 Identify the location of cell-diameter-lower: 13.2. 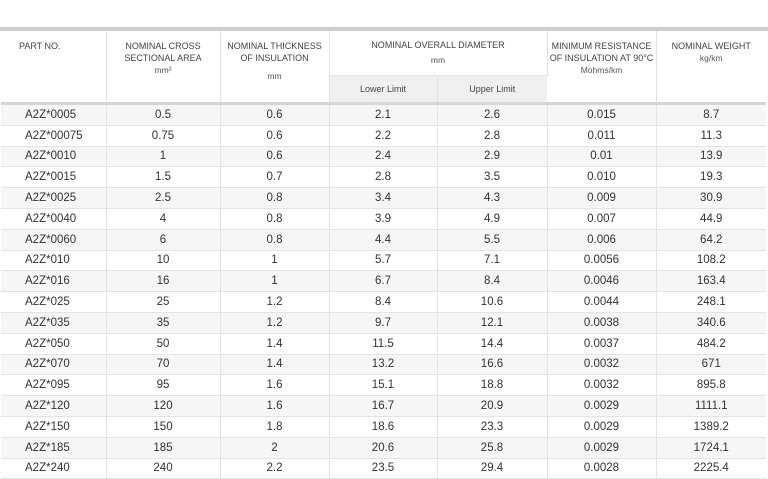
(383, 365).